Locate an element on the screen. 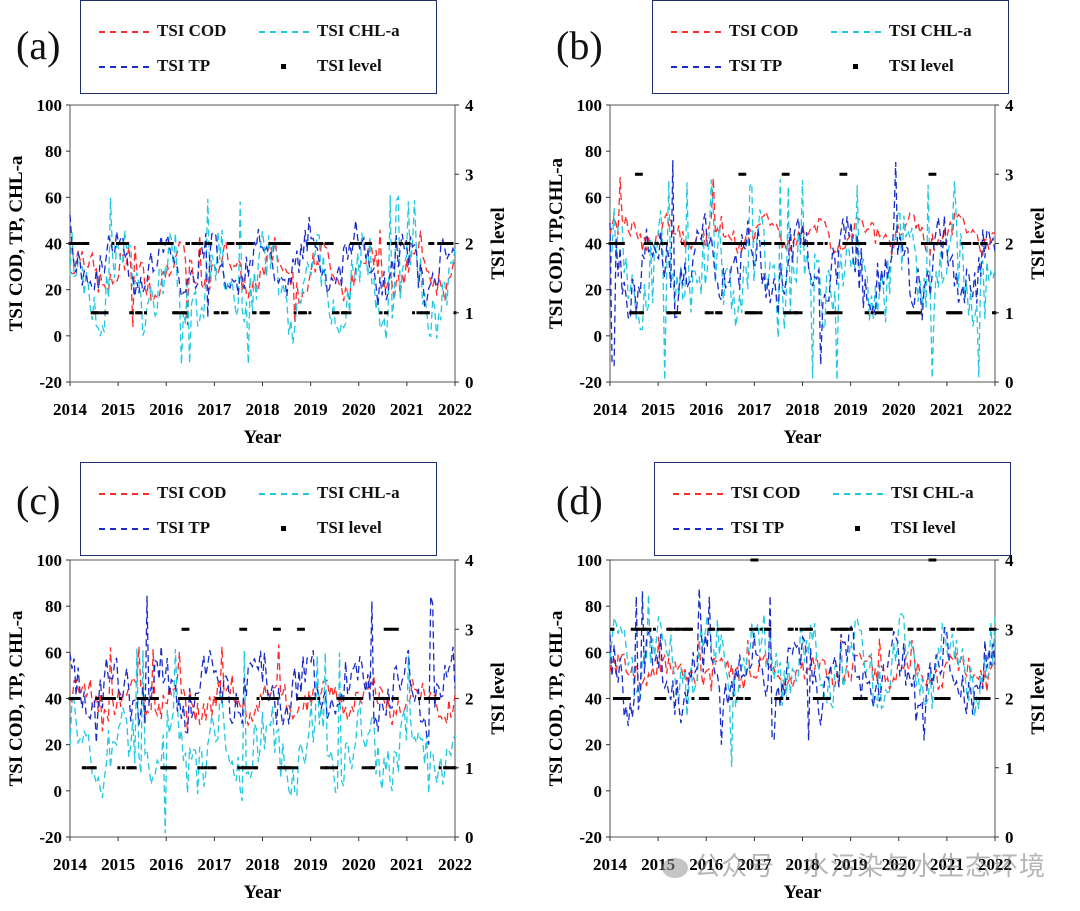 The image size is (1080, 911). series-line-chl is located at coordinates (802, 280).